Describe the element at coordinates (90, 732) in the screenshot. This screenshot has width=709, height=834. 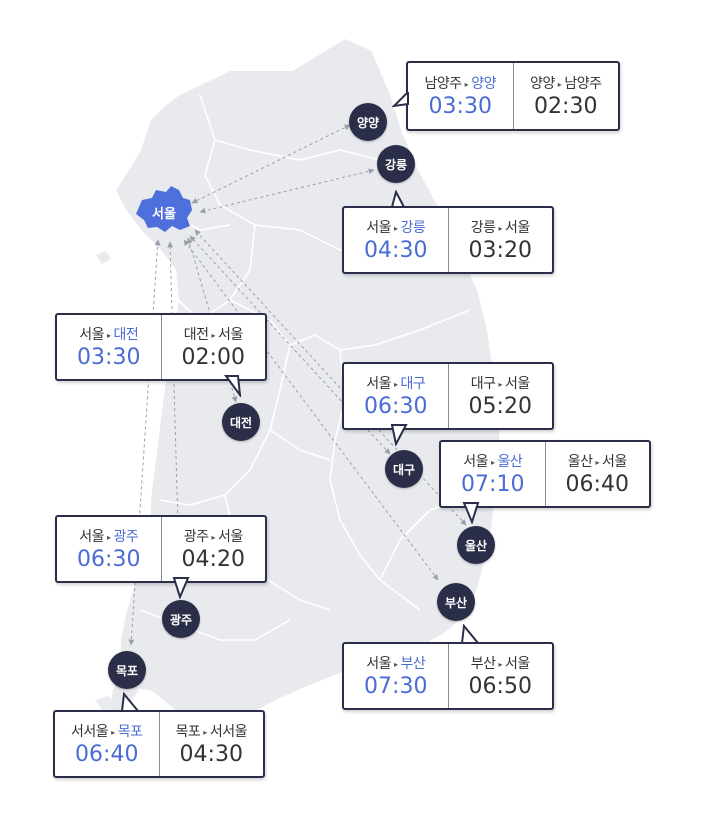
I see `route-origin: 서서울` at that location.